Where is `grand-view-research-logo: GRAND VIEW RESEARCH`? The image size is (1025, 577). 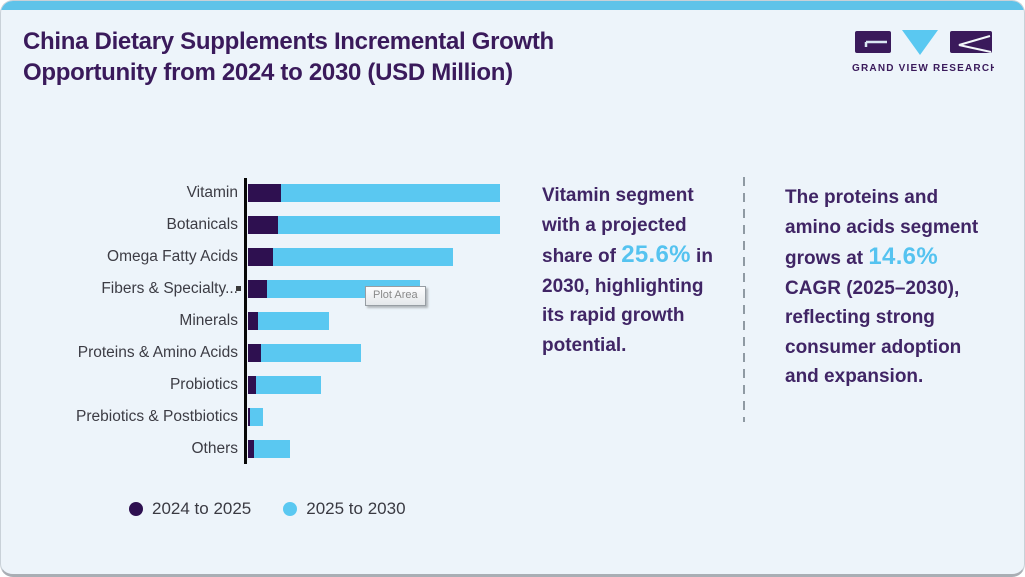 grand-view-research-logo: GRAND VIEW RESEARCH is located at coordinates (925, 52).